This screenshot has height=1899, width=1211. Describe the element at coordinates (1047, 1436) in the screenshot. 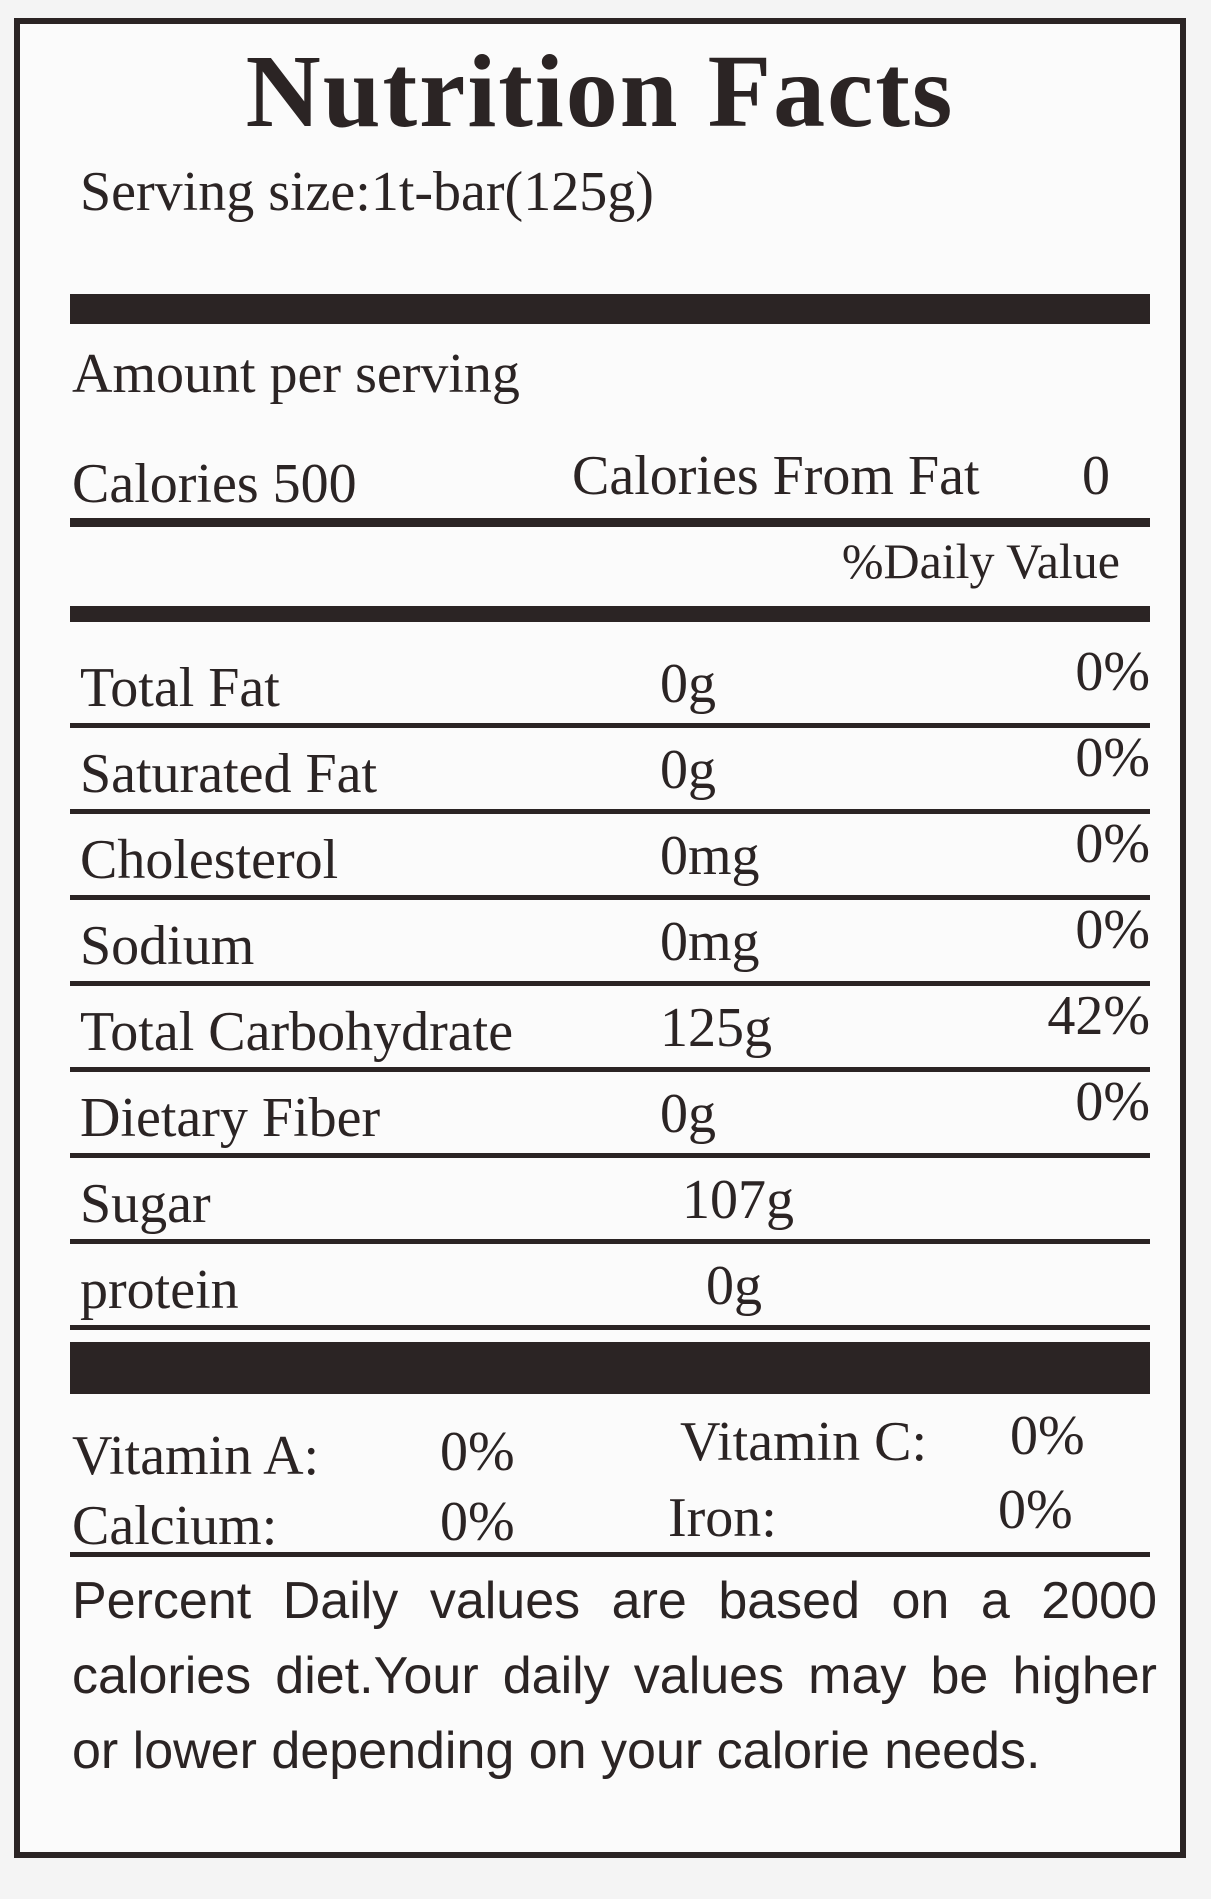

I see `vitamin-c-value: 0%` at that location.